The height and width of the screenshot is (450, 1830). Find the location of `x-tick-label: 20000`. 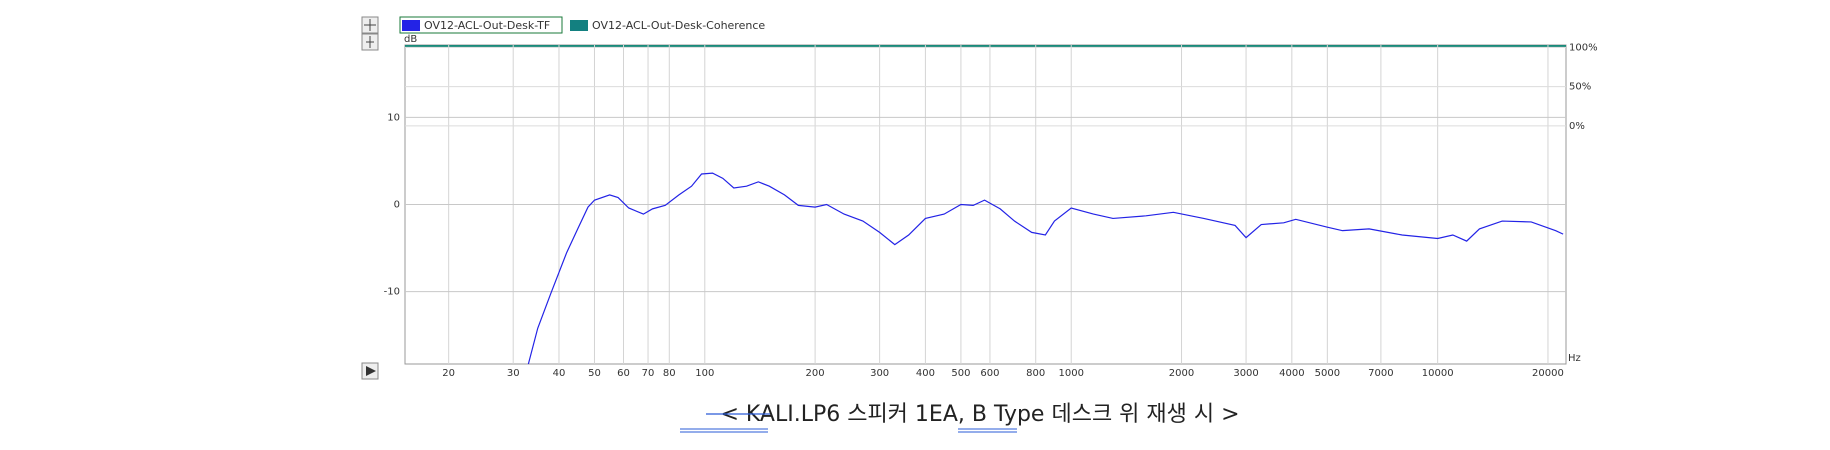

x-tick-label: 20000 is located at coordinates (1548, 373).